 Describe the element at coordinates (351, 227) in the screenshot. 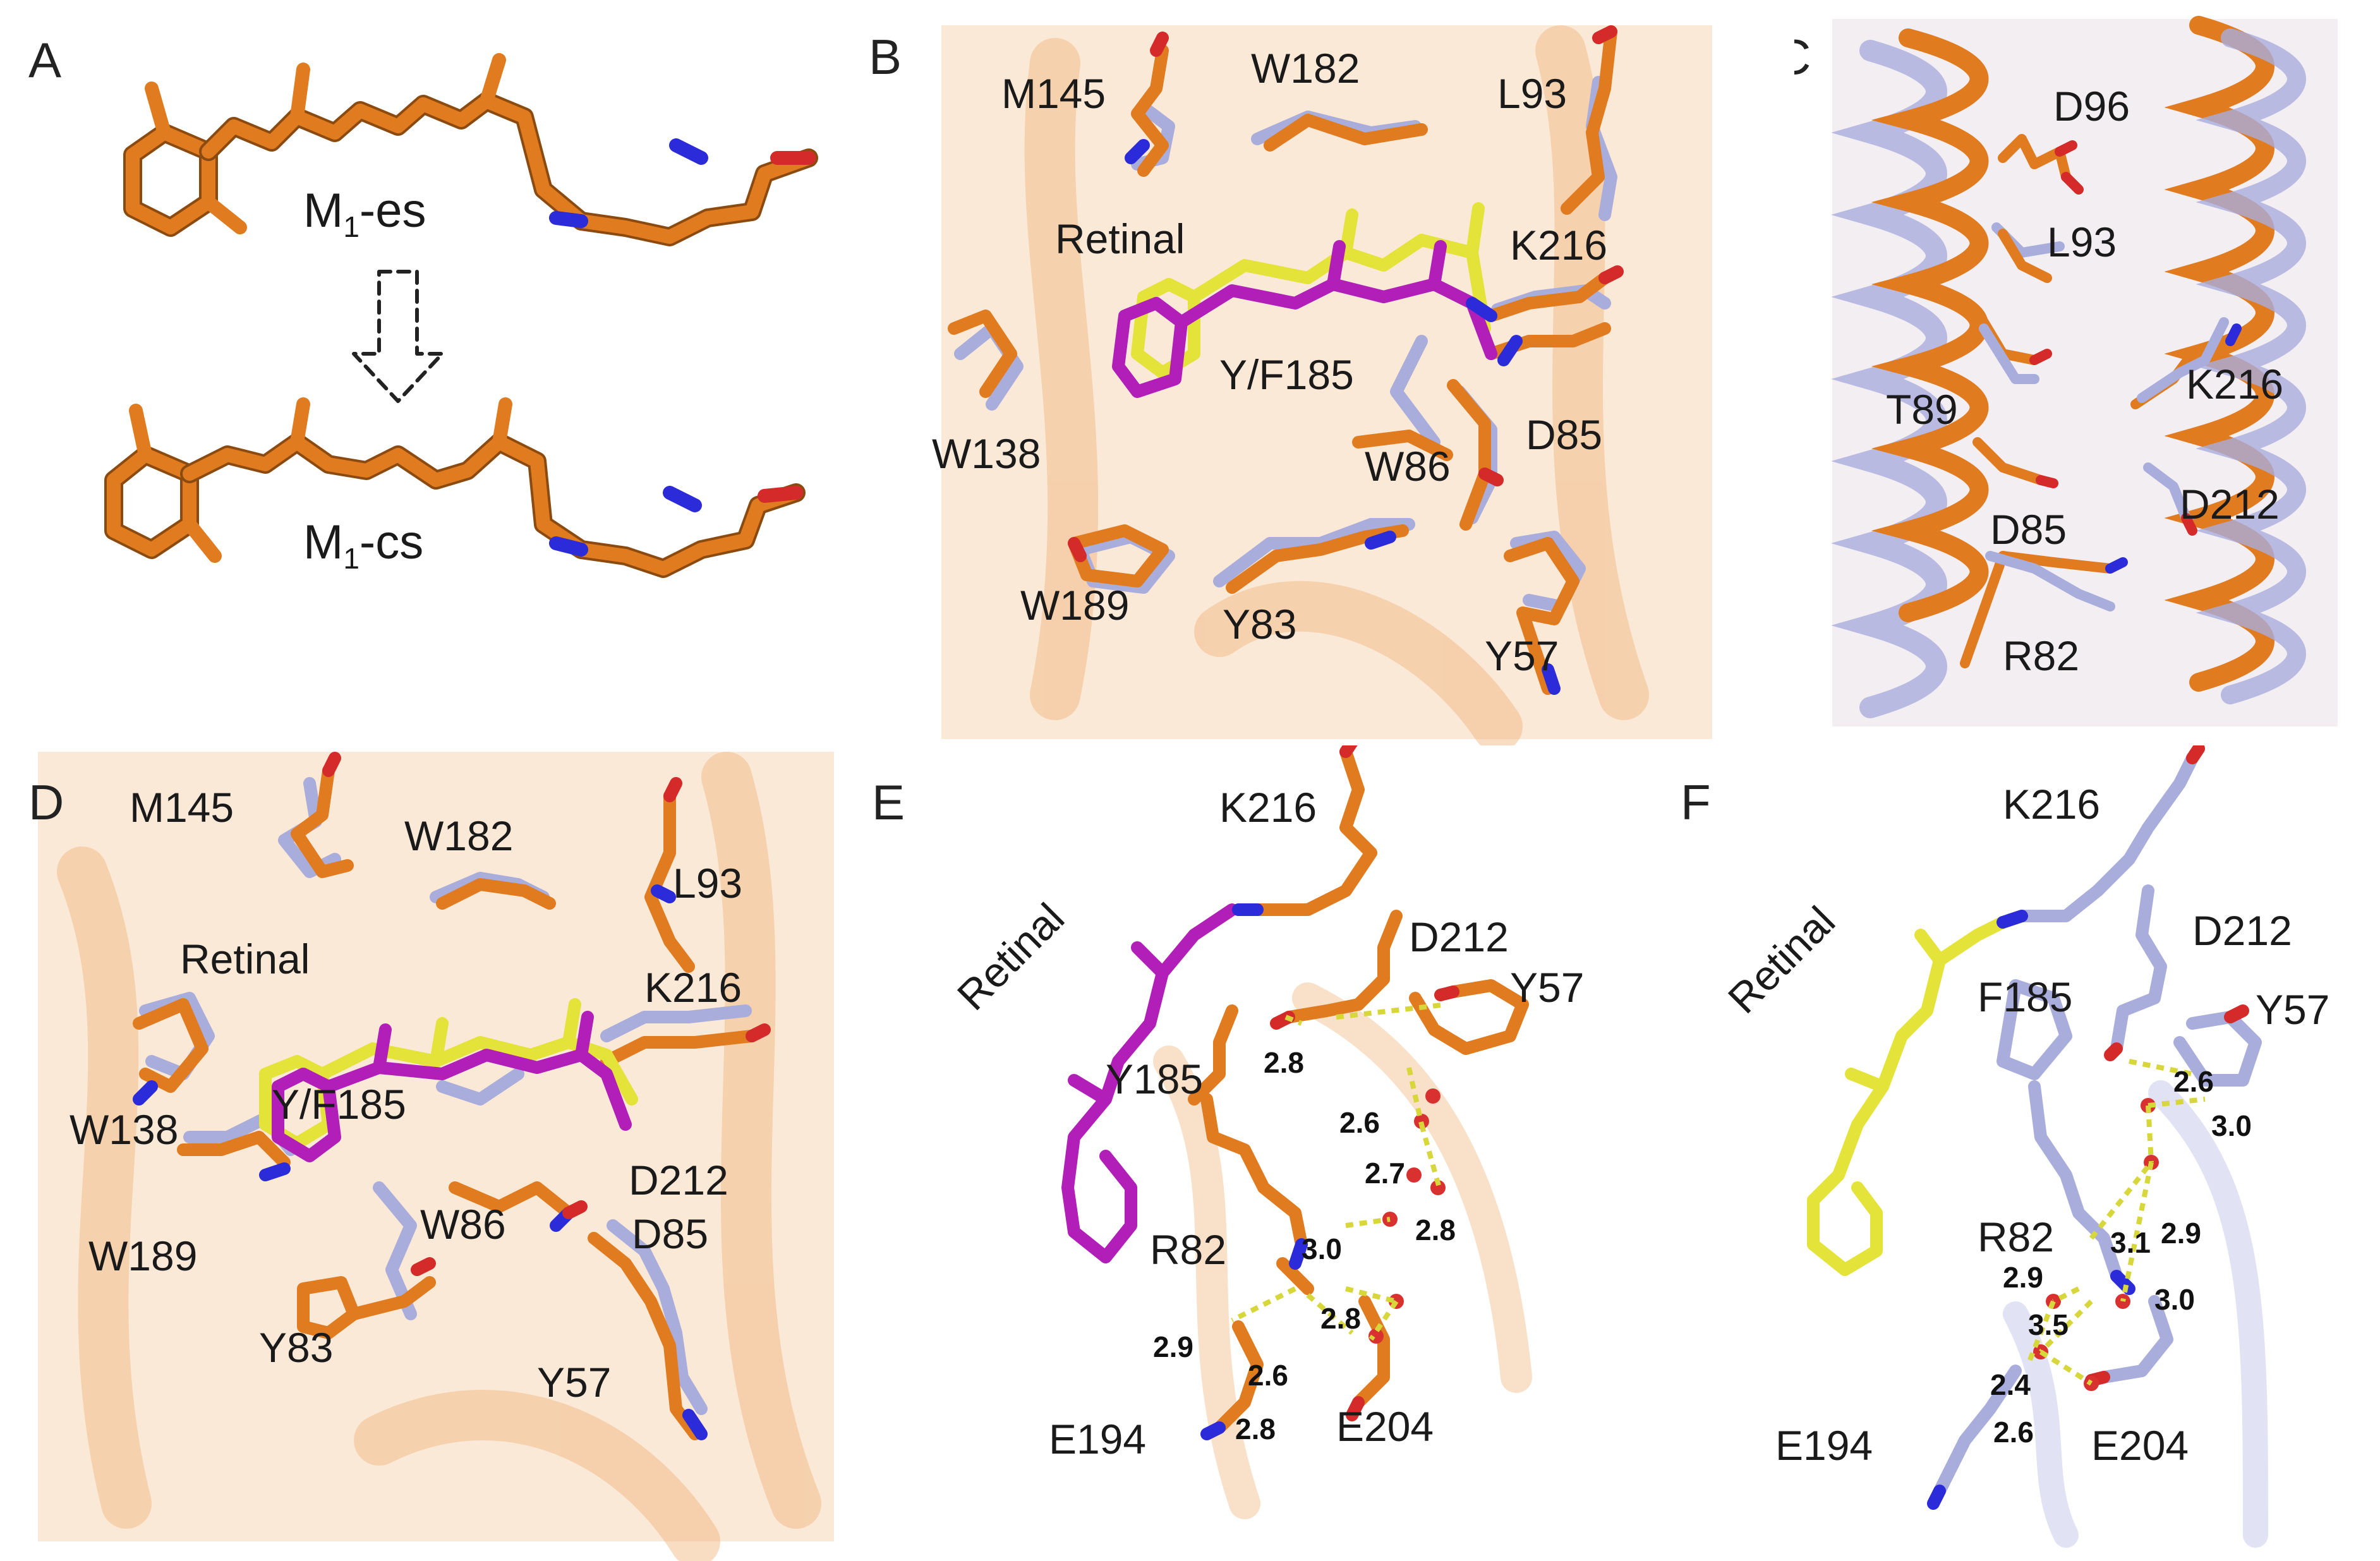

I see `state-subscript: 1` at that location.